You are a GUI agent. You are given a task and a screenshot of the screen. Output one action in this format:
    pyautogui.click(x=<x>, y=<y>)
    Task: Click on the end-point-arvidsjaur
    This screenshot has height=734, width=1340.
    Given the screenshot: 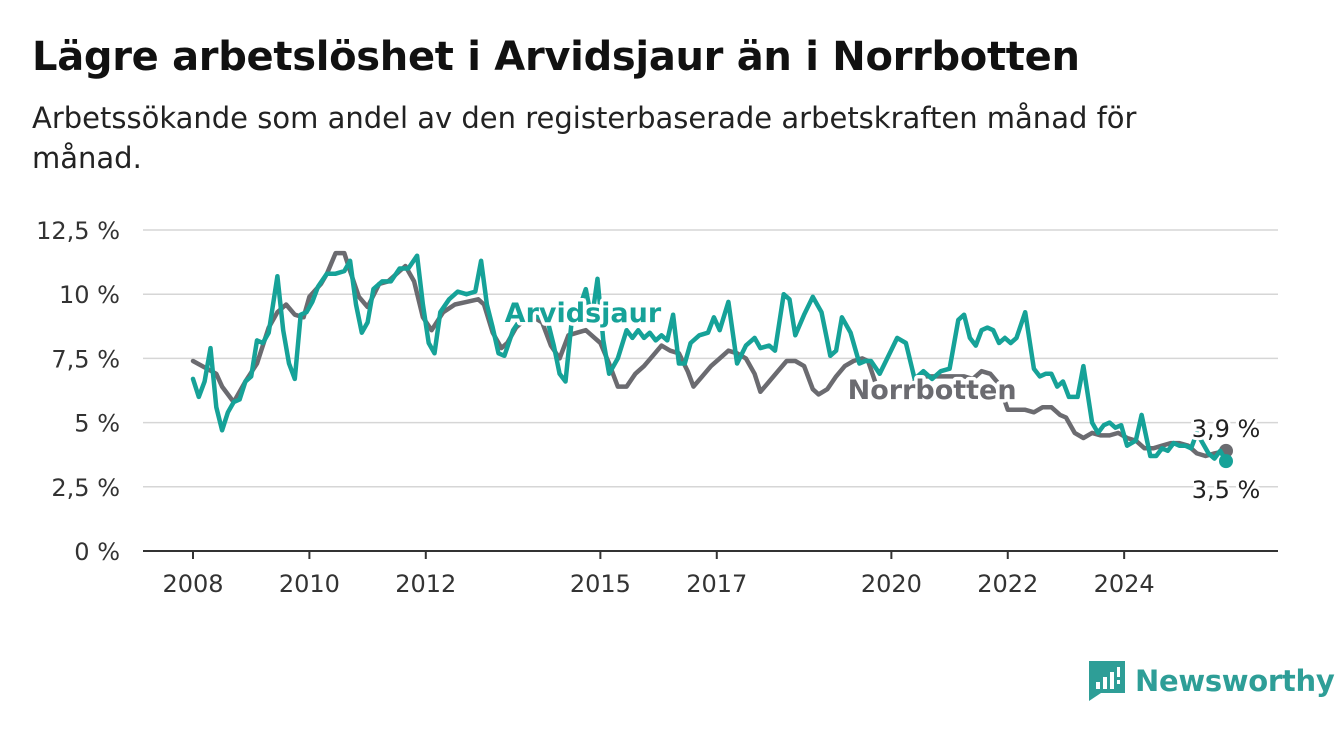 What is the action you would take?
    pyautogui.click(x=1226, y=461)
    